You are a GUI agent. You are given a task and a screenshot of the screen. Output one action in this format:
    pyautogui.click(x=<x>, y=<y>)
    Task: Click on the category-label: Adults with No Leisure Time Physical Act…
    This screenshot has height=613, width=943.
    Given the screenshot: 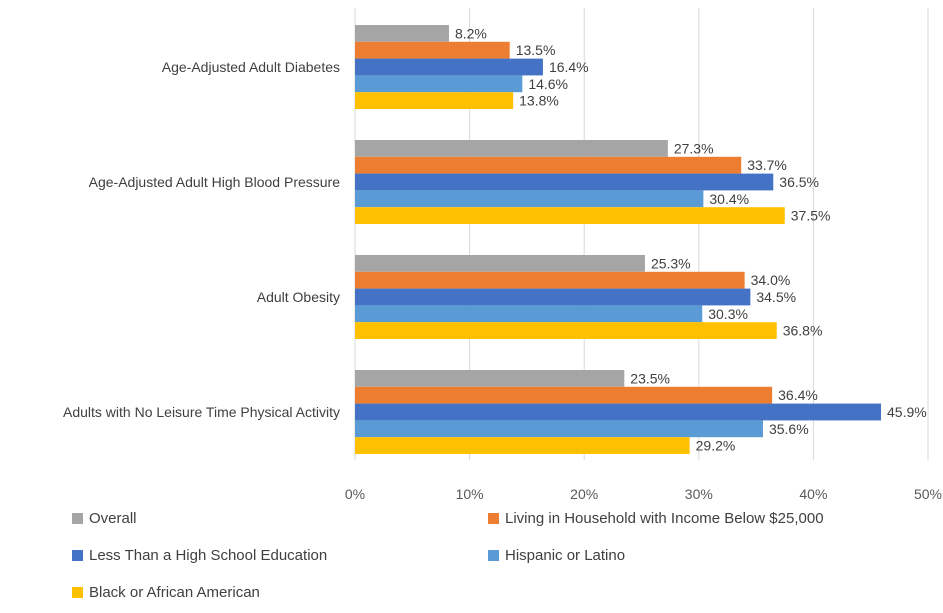 What is the action you would take?
    pyautogui.click(x=201, y=412)
    